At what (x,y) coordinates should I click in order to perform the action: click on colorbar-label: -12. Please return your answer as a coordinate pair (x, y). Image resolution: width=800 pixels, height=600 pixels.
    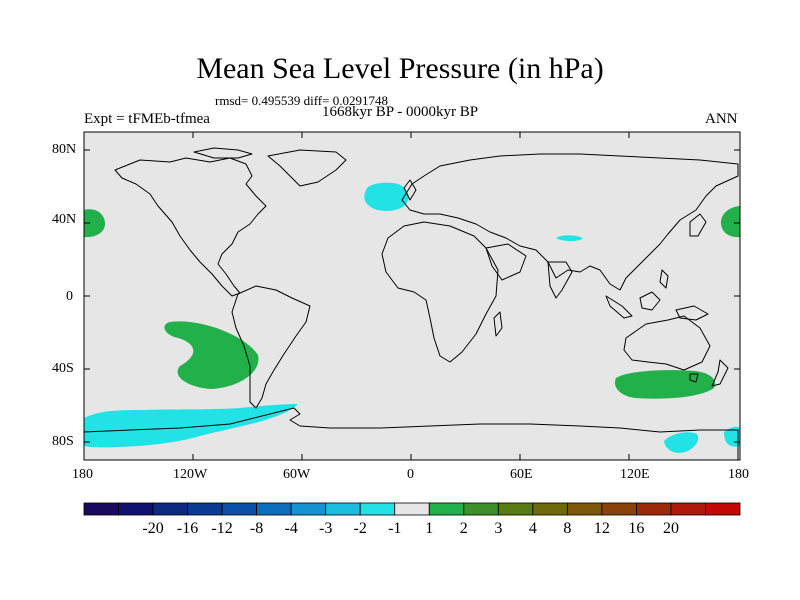
    Looking at the image, I should click on (222, 528).